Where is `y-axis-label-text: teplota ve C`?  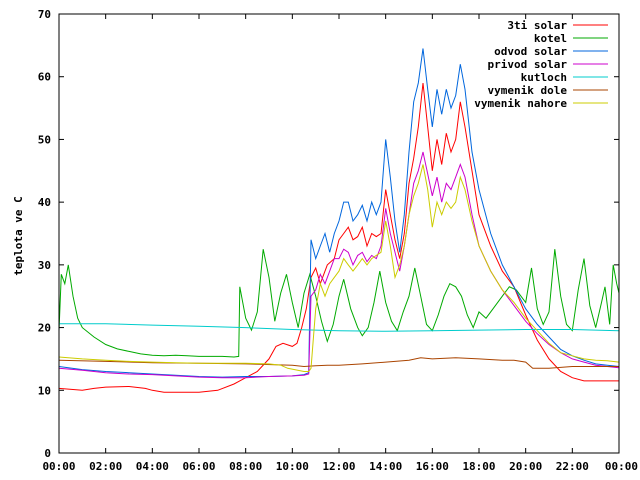
y-axis-label-text: teplota ve C is located at coordinates (18, 235).